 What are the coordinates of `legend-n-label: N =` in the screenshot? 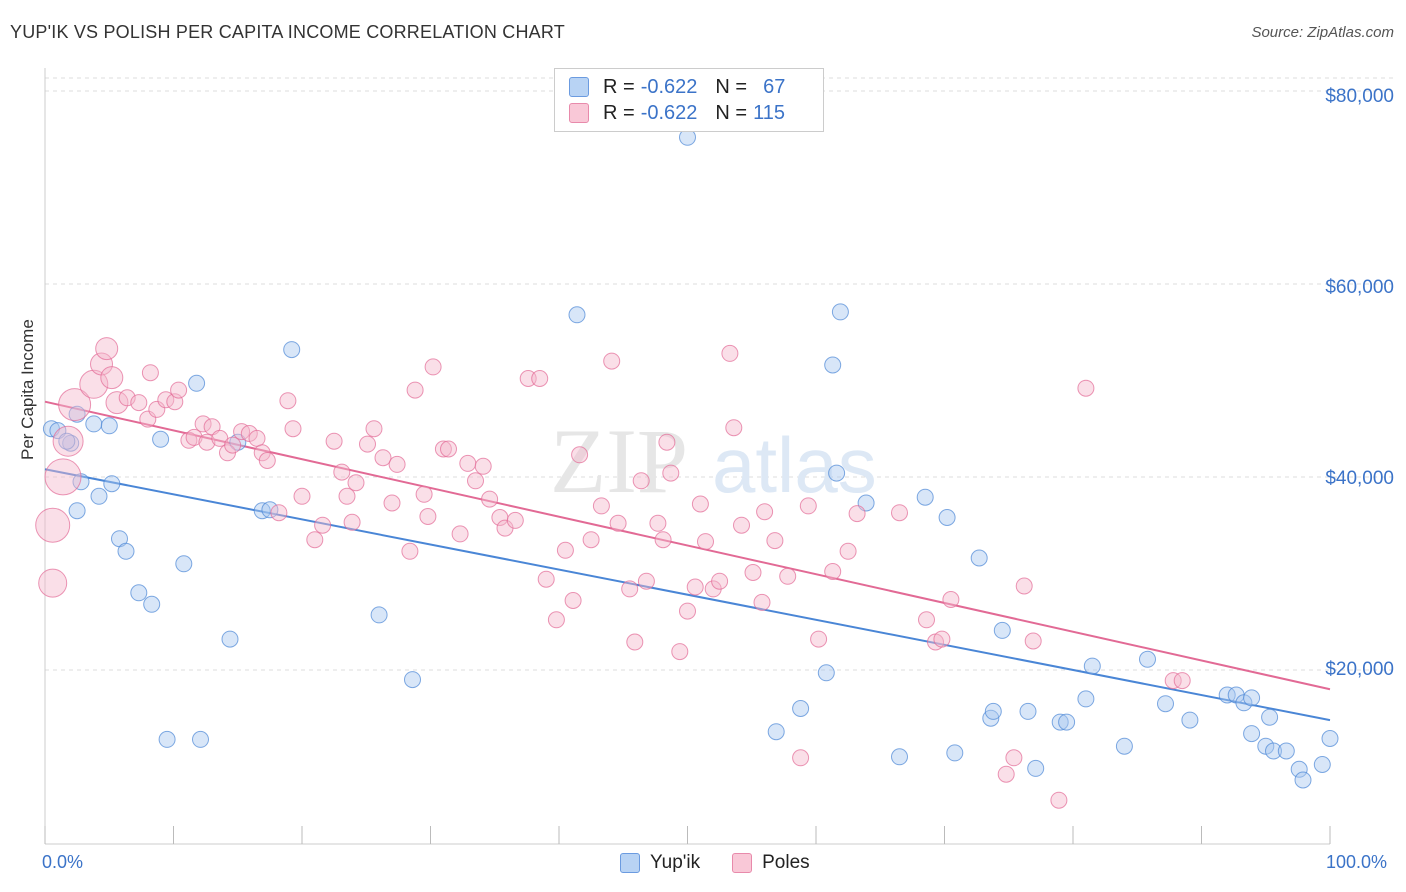 It's located at (731, 86).